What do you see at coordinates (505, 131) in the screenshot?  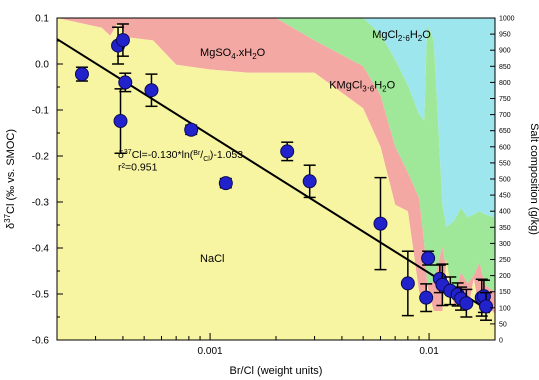 I see `y2-tick-label: 650` at bounding box center [505, 131].